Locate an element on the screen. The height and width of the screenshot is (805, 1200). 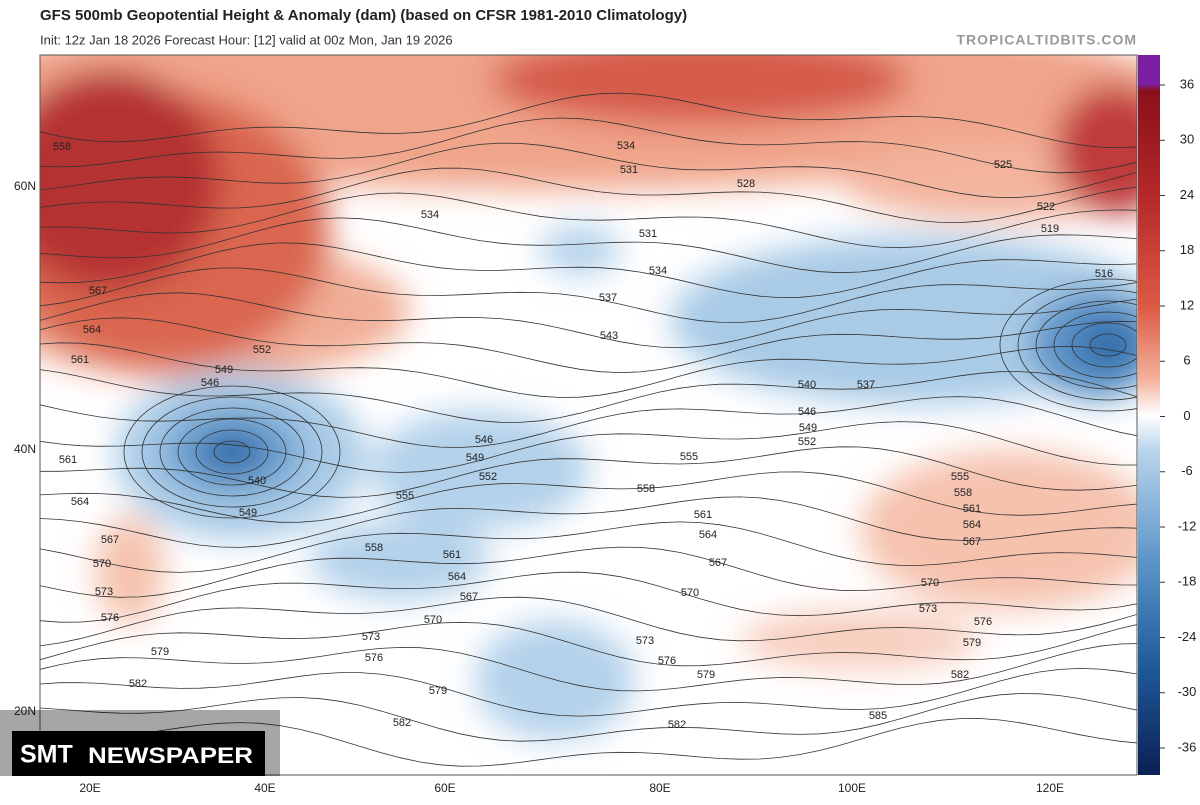
colorbar-tick-label: 24 is located at coordinates (1187, 194).